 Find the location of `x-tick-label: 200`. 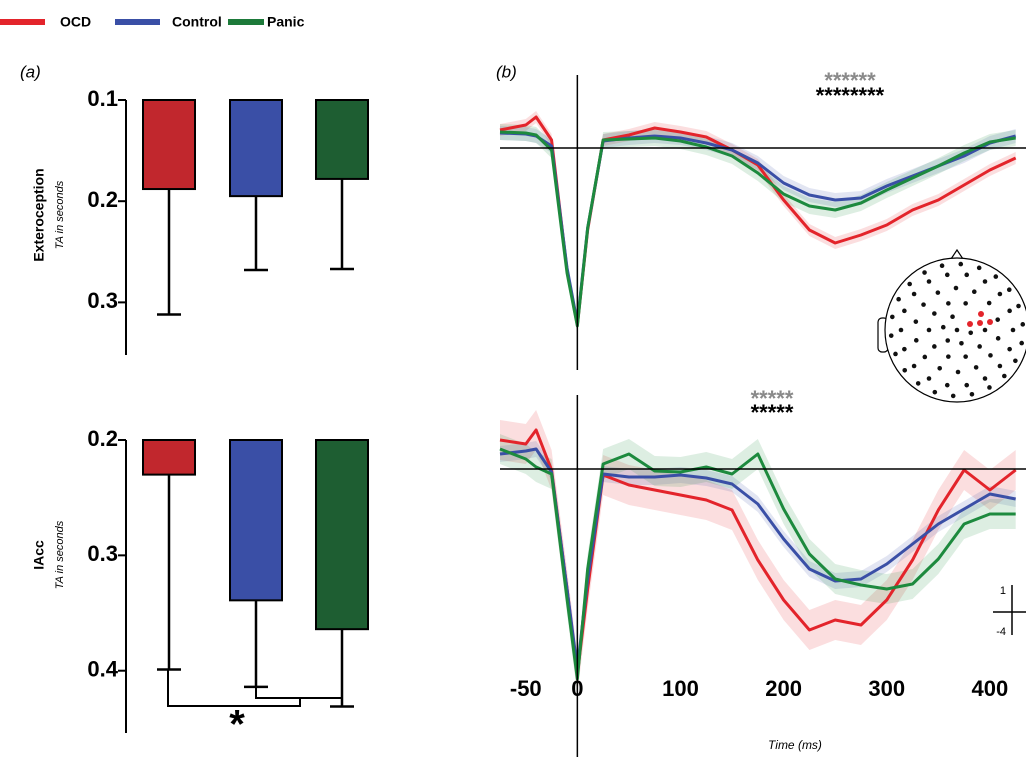

x-tick-label: 200 is located at coordinates (783, 688).